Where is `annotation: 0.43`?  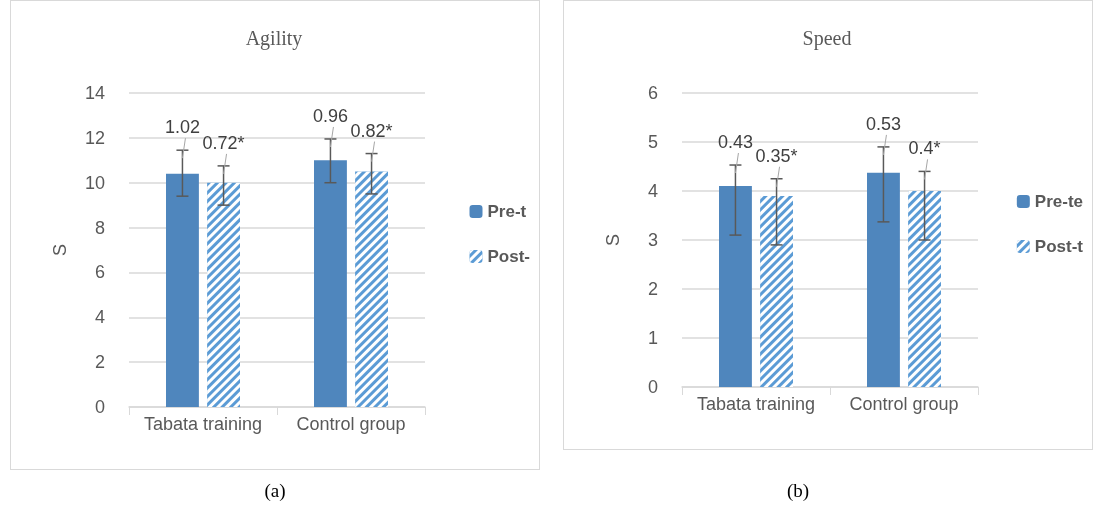 annotation: 0.43 is located at coordinates (735, 142).